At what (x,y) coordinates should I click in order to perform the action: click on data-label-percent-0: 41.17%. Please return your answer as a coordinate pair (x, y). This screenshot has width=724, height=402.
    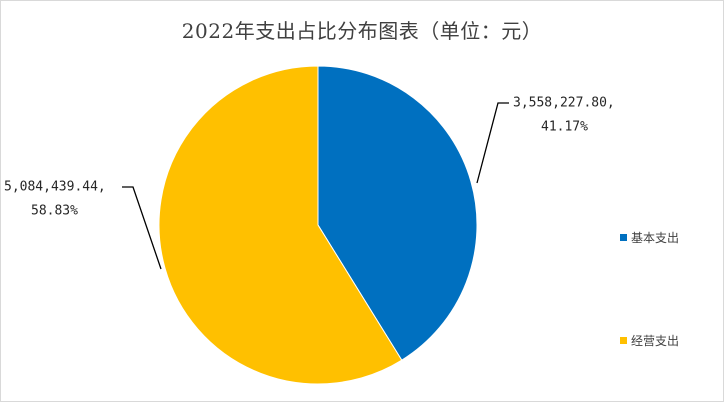
    Looking at the image, I should click on (564, 127).